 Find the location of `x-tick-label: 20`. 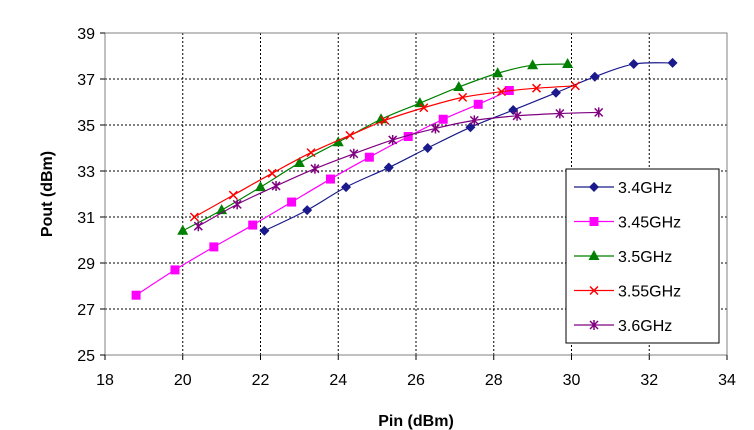

x-tick-label: 20 is located at coordinates (183, 380).